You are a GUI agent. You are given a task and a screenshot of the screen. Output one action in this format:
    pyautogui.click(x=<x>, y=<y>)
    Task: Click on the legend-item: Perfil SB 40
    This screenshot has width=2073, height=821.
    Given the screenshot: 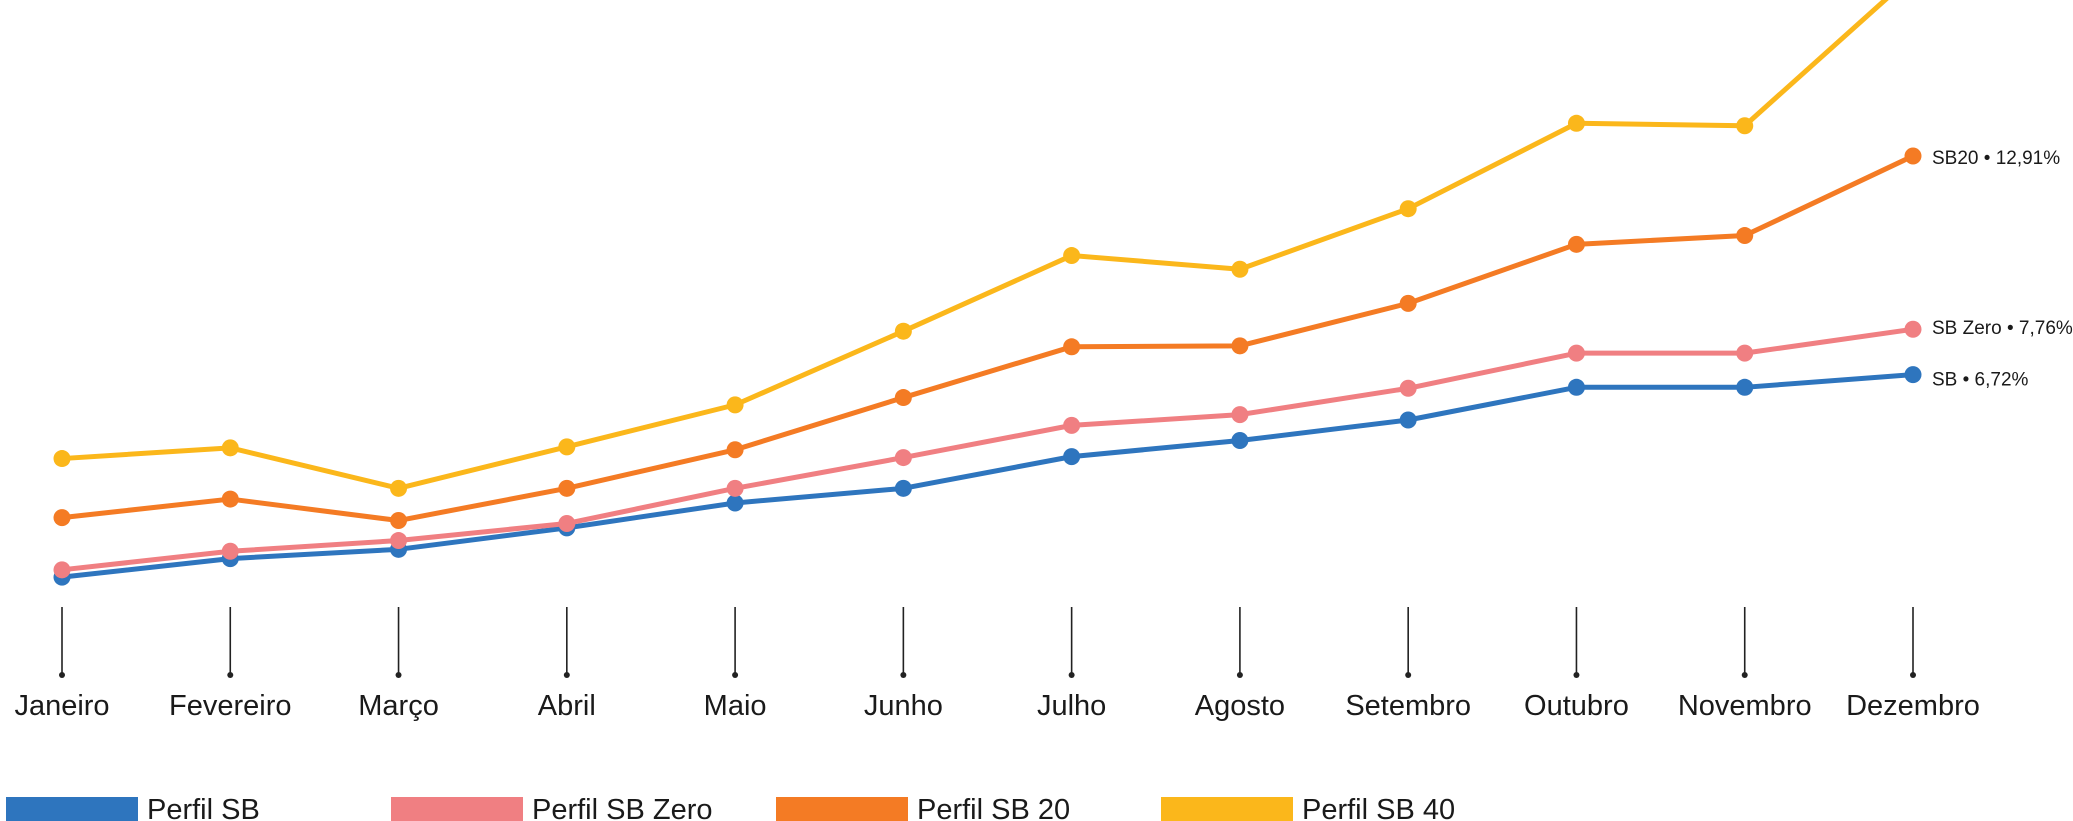 What is the action you would take?
    pyautogui.click(x=1308, y=807)
    